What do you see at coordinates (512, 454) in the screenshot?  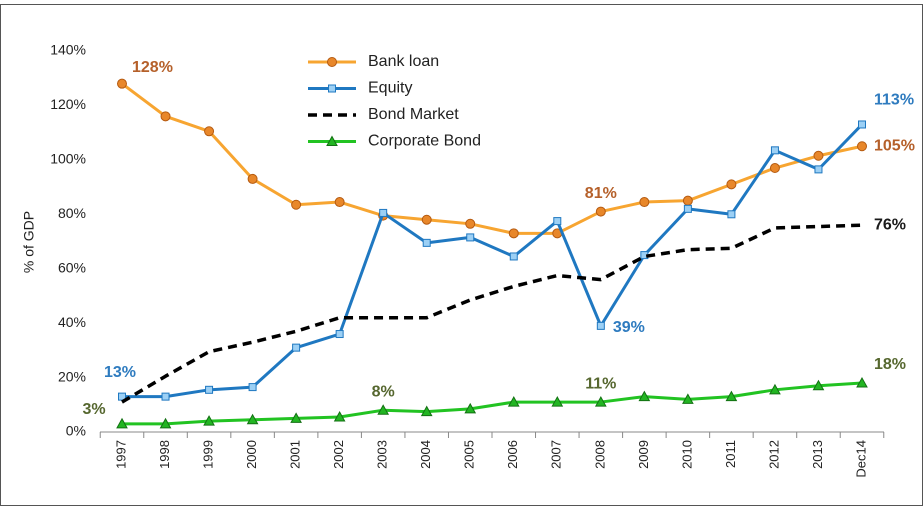 I see `x-tick-label: 2006` at bounding box center [512, 454].